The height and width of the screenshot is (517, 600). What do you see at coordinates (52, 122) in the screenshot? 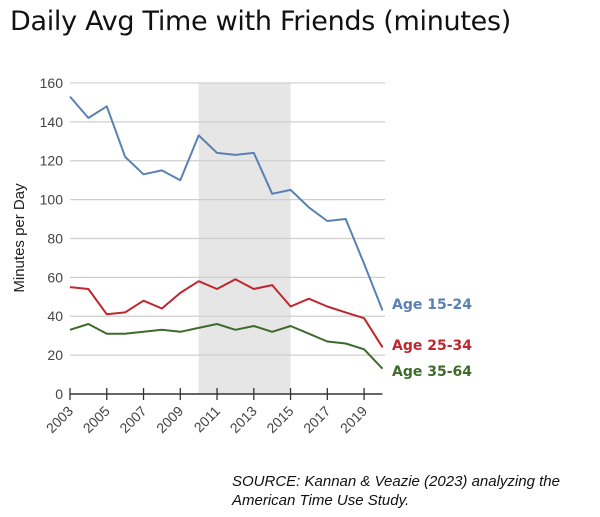
I see `y-tick-label: 140` at bounding box center [52, 122].